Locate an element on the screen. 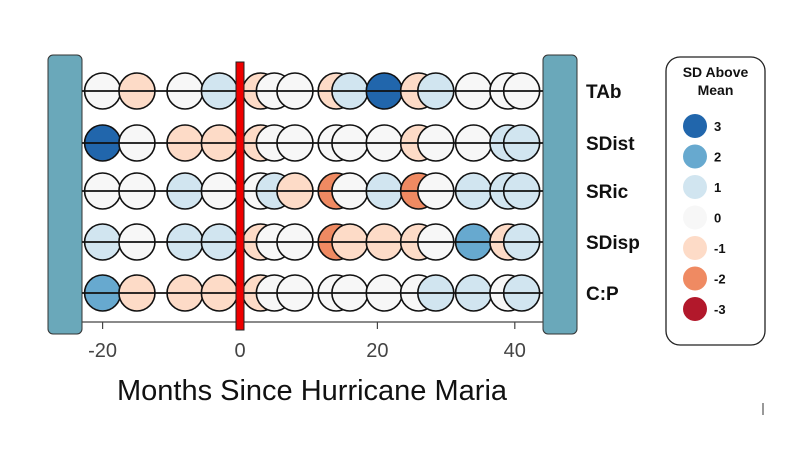 This screenshot has width=800, height=450. row-cp: C:P is located at coordinates (350, 293).